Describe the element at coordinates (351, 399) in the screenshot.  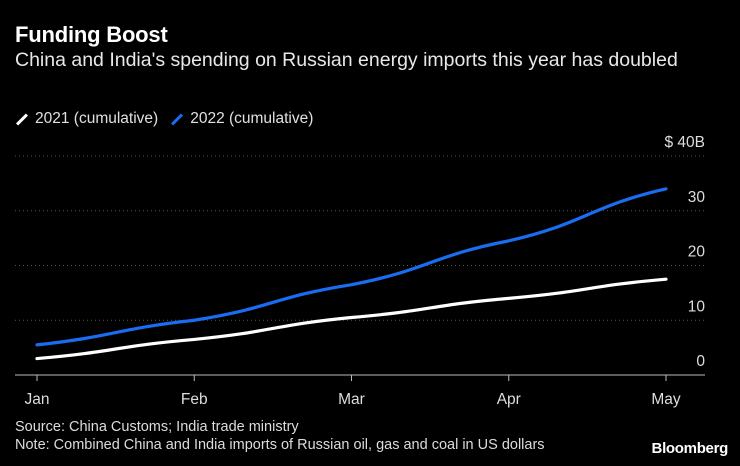
I see `x-tick-label: Mar` at that location.